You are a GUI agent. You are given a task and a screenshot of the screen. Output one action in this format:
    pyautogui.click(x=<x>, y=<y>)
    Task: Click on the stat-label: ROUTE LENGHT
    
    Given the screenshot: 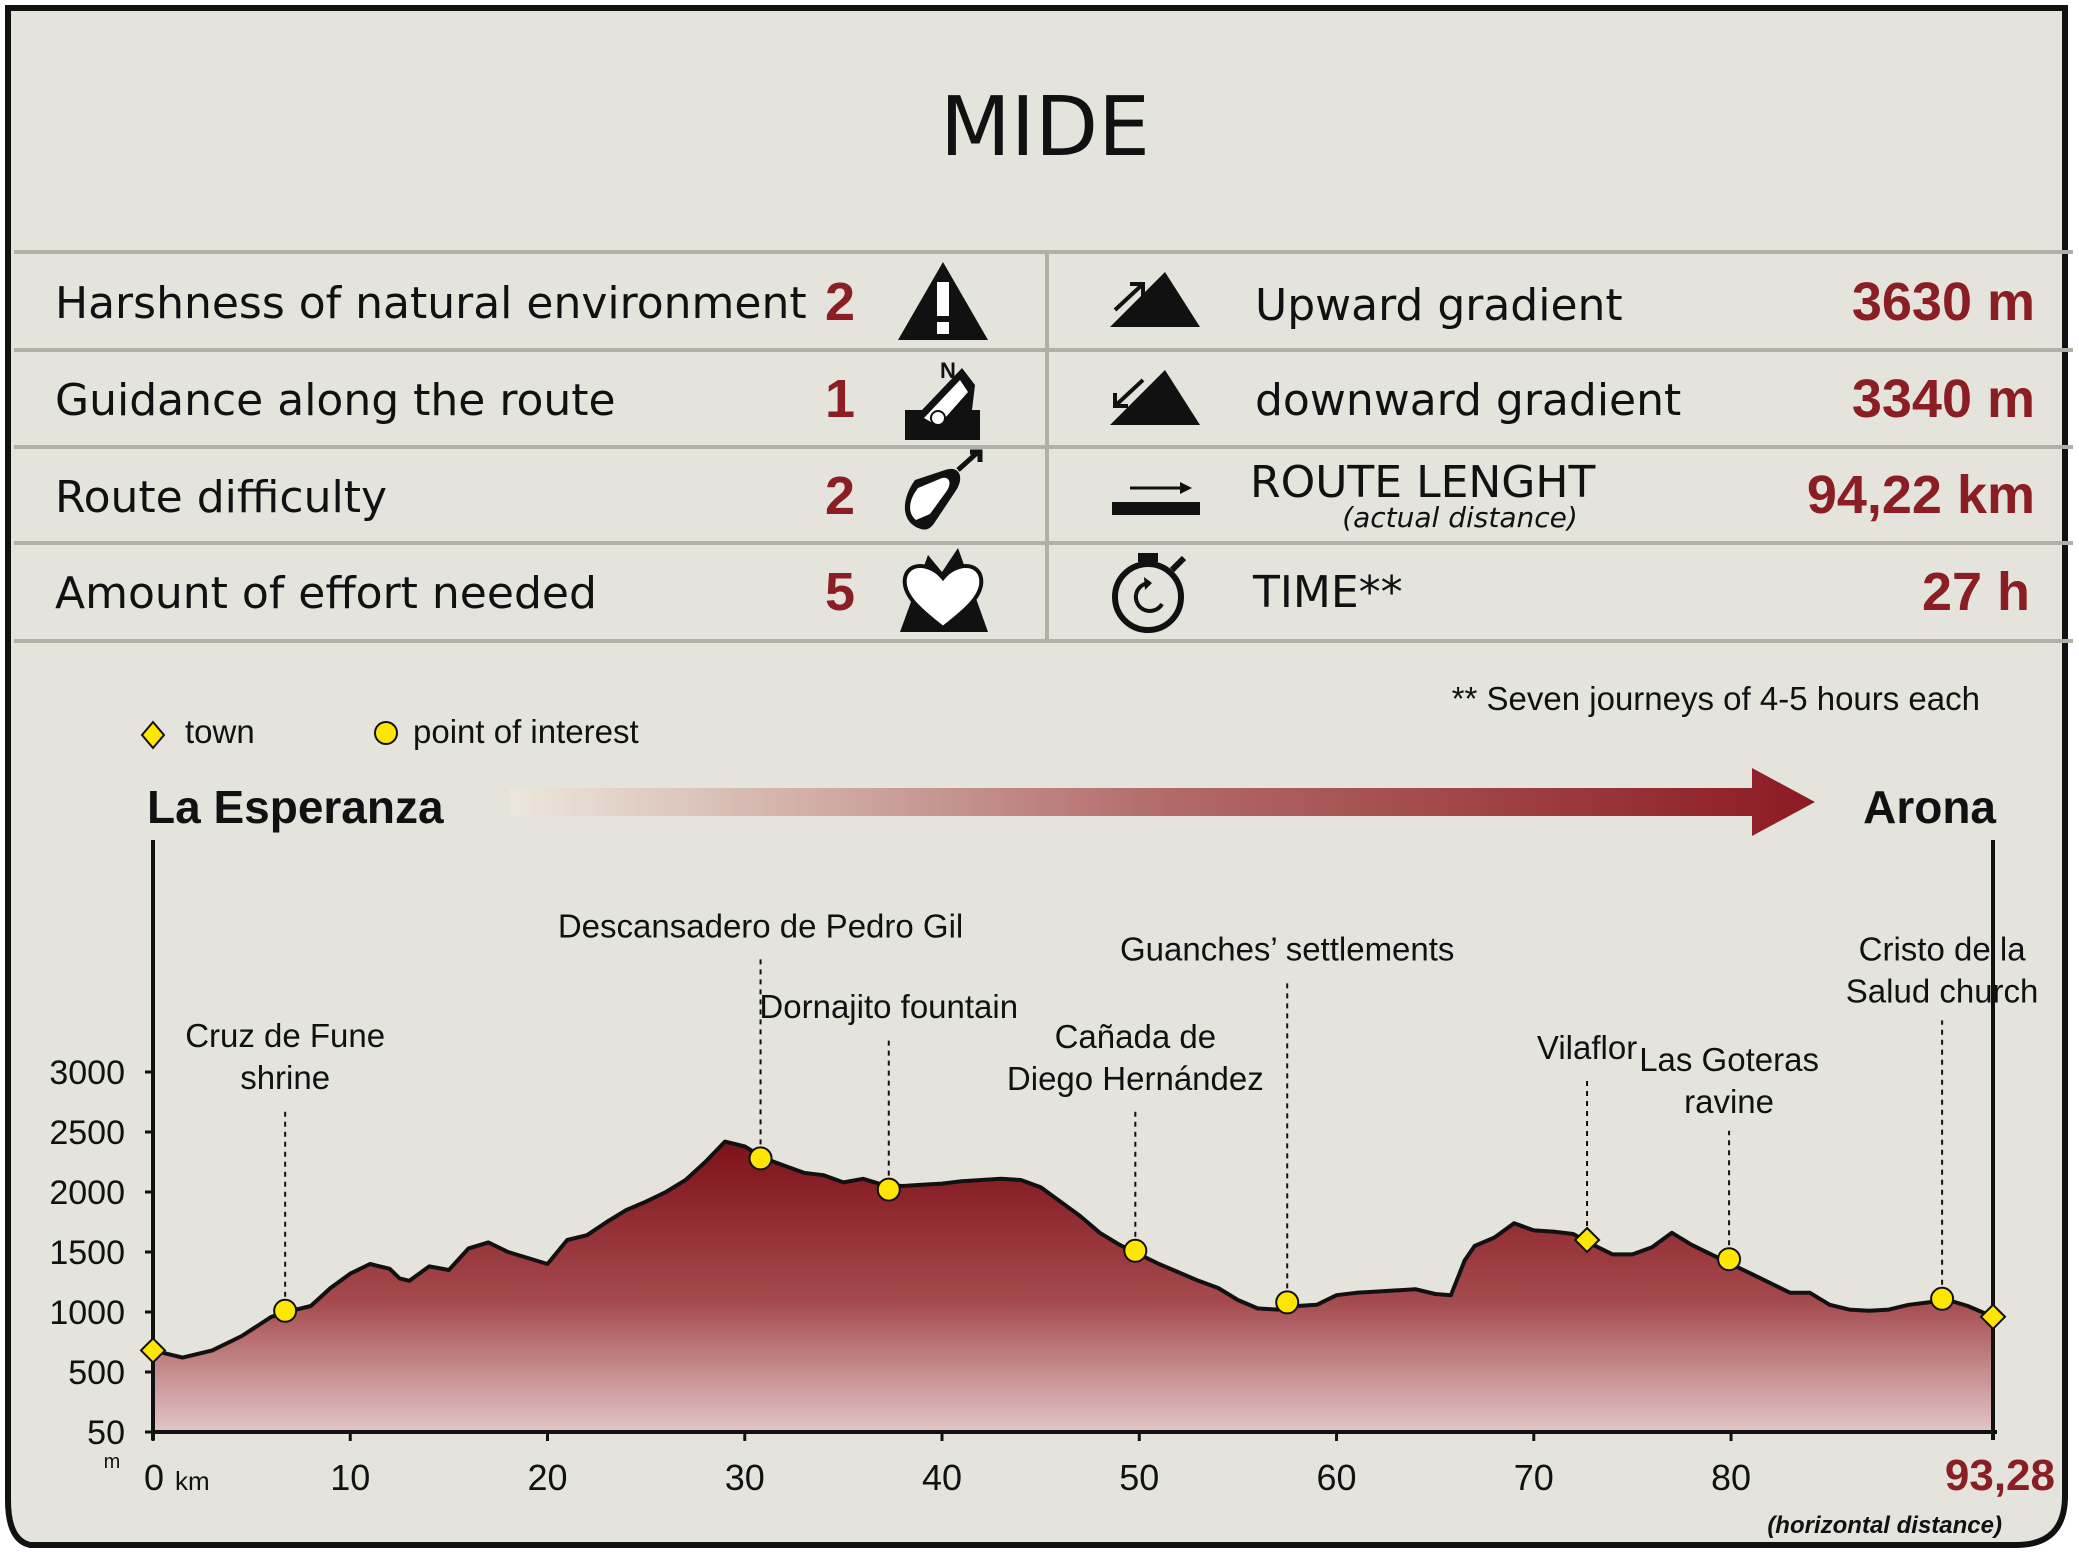 What is the action you would take?
    pyautogui.click(x=1422, y=482)
    